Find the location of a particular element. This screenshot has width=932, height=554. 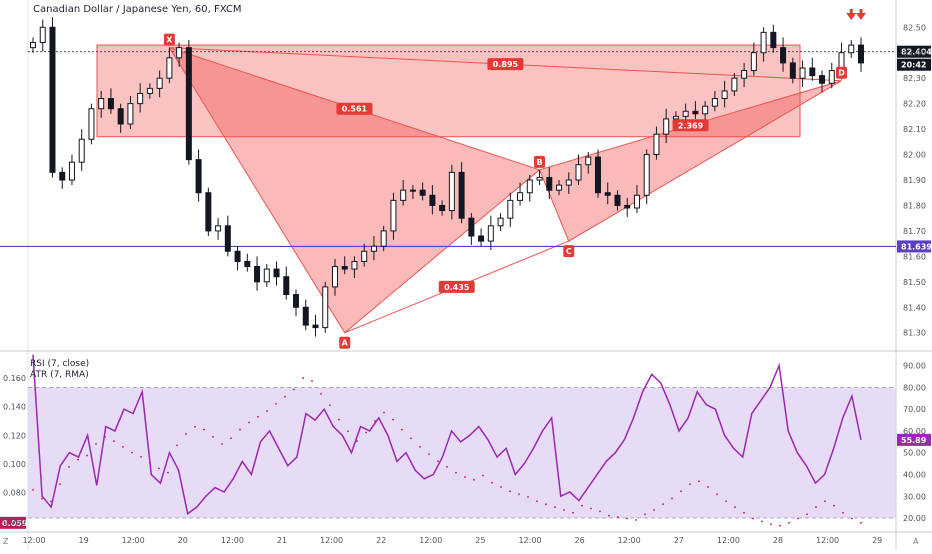

price-axis-tick: 81.60 is located at coordinates (914, 256).